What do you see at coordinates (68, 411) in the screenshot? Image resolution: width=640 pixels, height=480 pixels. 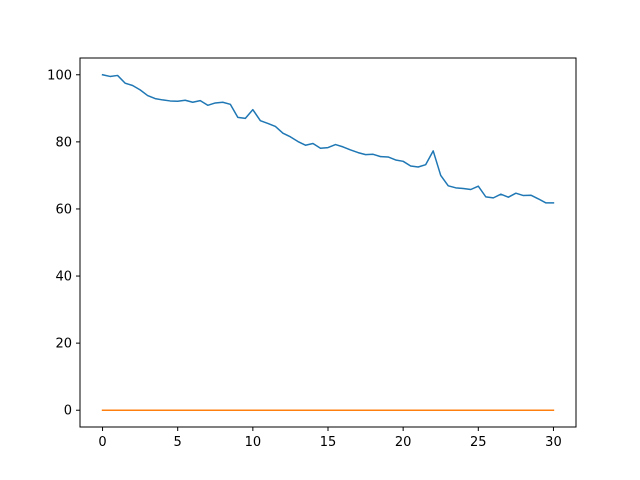 I see `y-tick-label: 0` at bounding box center [68, 411].